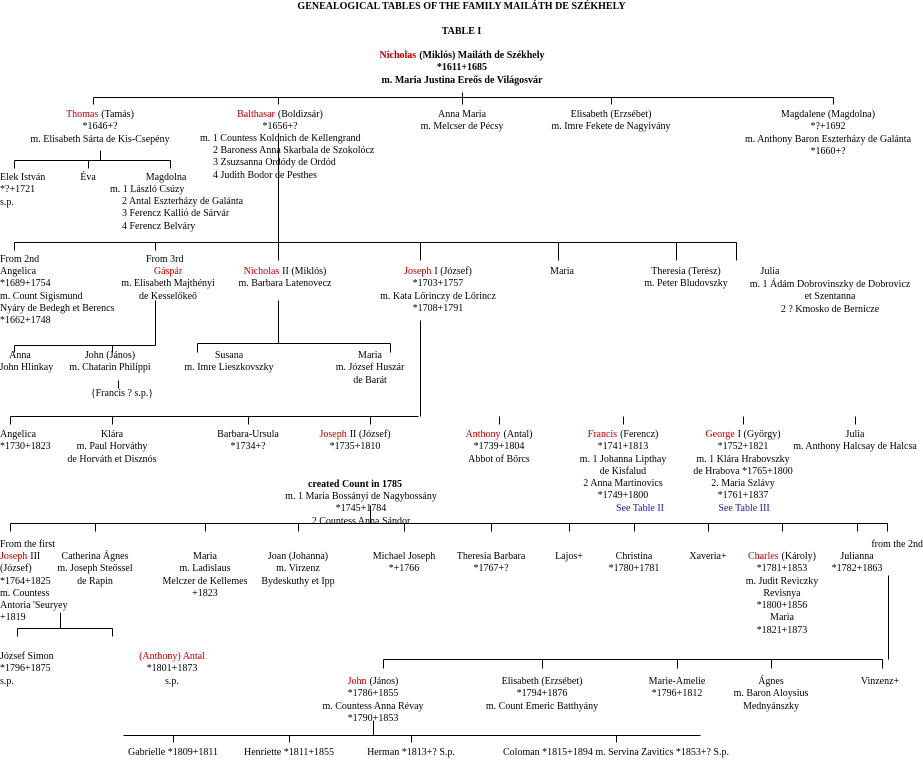 The image size is (923, 760). Describe the element at coordinates (602, 434) in the screenshot. I see `person-name: Francis` at that location.